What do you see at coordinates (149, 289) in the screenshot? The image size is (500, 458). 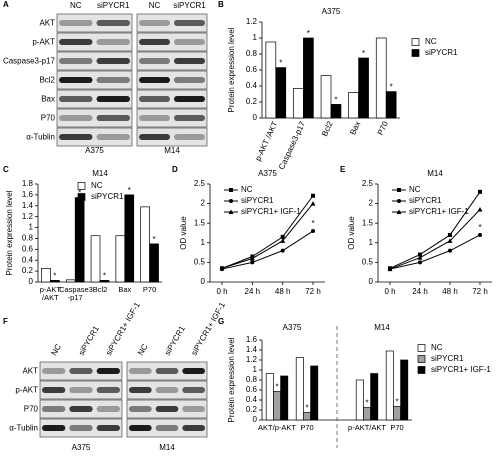 I see `x-tick-label: P70` at bounding box center [149, 289].